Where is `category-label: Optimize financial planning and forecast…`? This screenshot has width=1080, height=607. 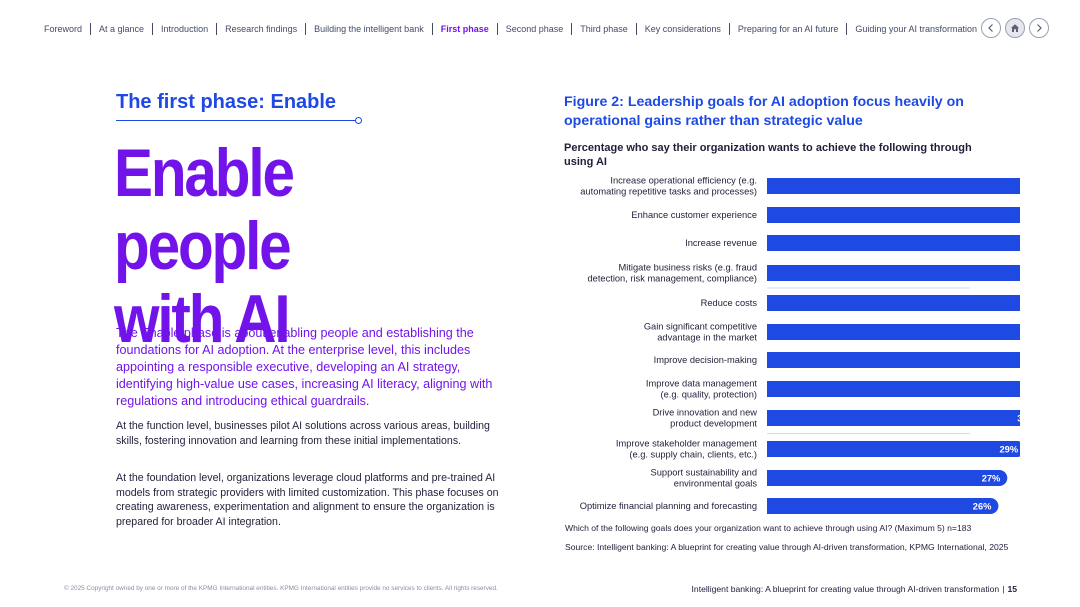
category-label: Optimize financial planning and forecast… is located at coordinates (668, 506).